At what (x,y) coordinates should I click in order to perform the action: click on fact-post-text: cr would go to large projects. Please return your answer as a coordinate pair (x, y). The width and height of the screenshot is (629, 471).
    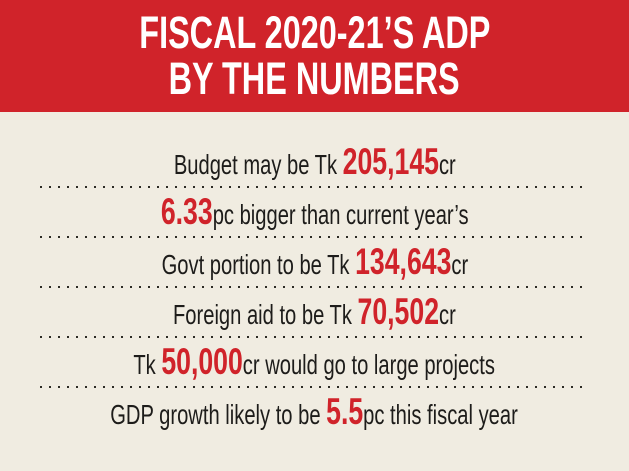
    Looking at the image, I should click on (369, 364).